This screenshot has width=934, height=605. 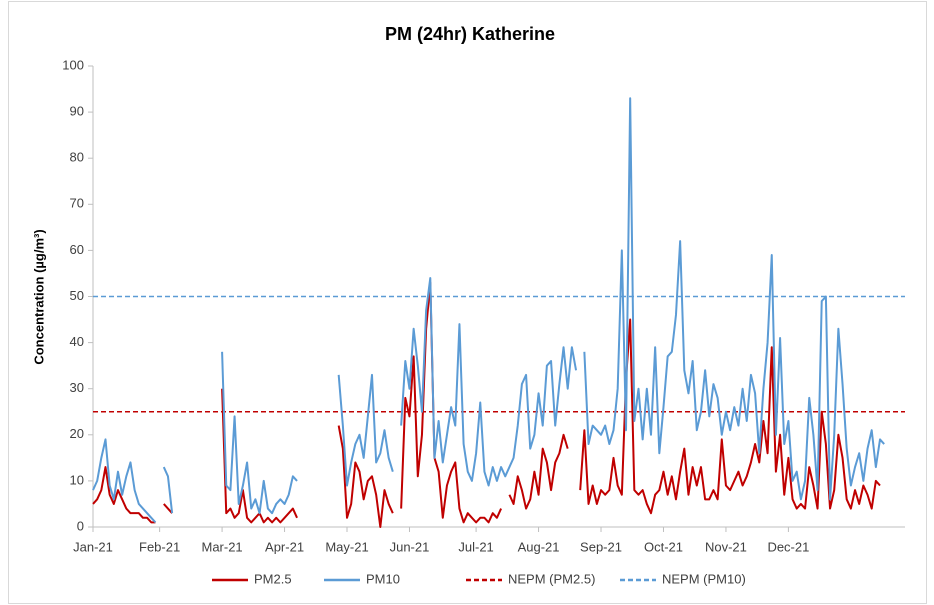 What do you see at coordinates (788, 546) in the screenshot?
I see `x-tick-label: Dec-21` at bounding box center [788, 546].